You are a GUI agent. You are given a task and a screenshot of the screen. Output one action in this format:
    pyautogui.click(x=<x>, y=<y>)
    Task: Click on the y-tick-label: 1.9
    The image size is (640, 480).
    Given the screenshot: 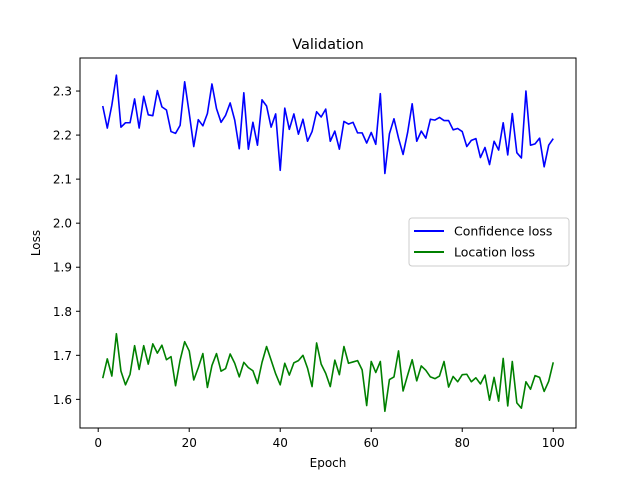 What is the action you would take?
    pyautogui.click(x=62, y=268)
    